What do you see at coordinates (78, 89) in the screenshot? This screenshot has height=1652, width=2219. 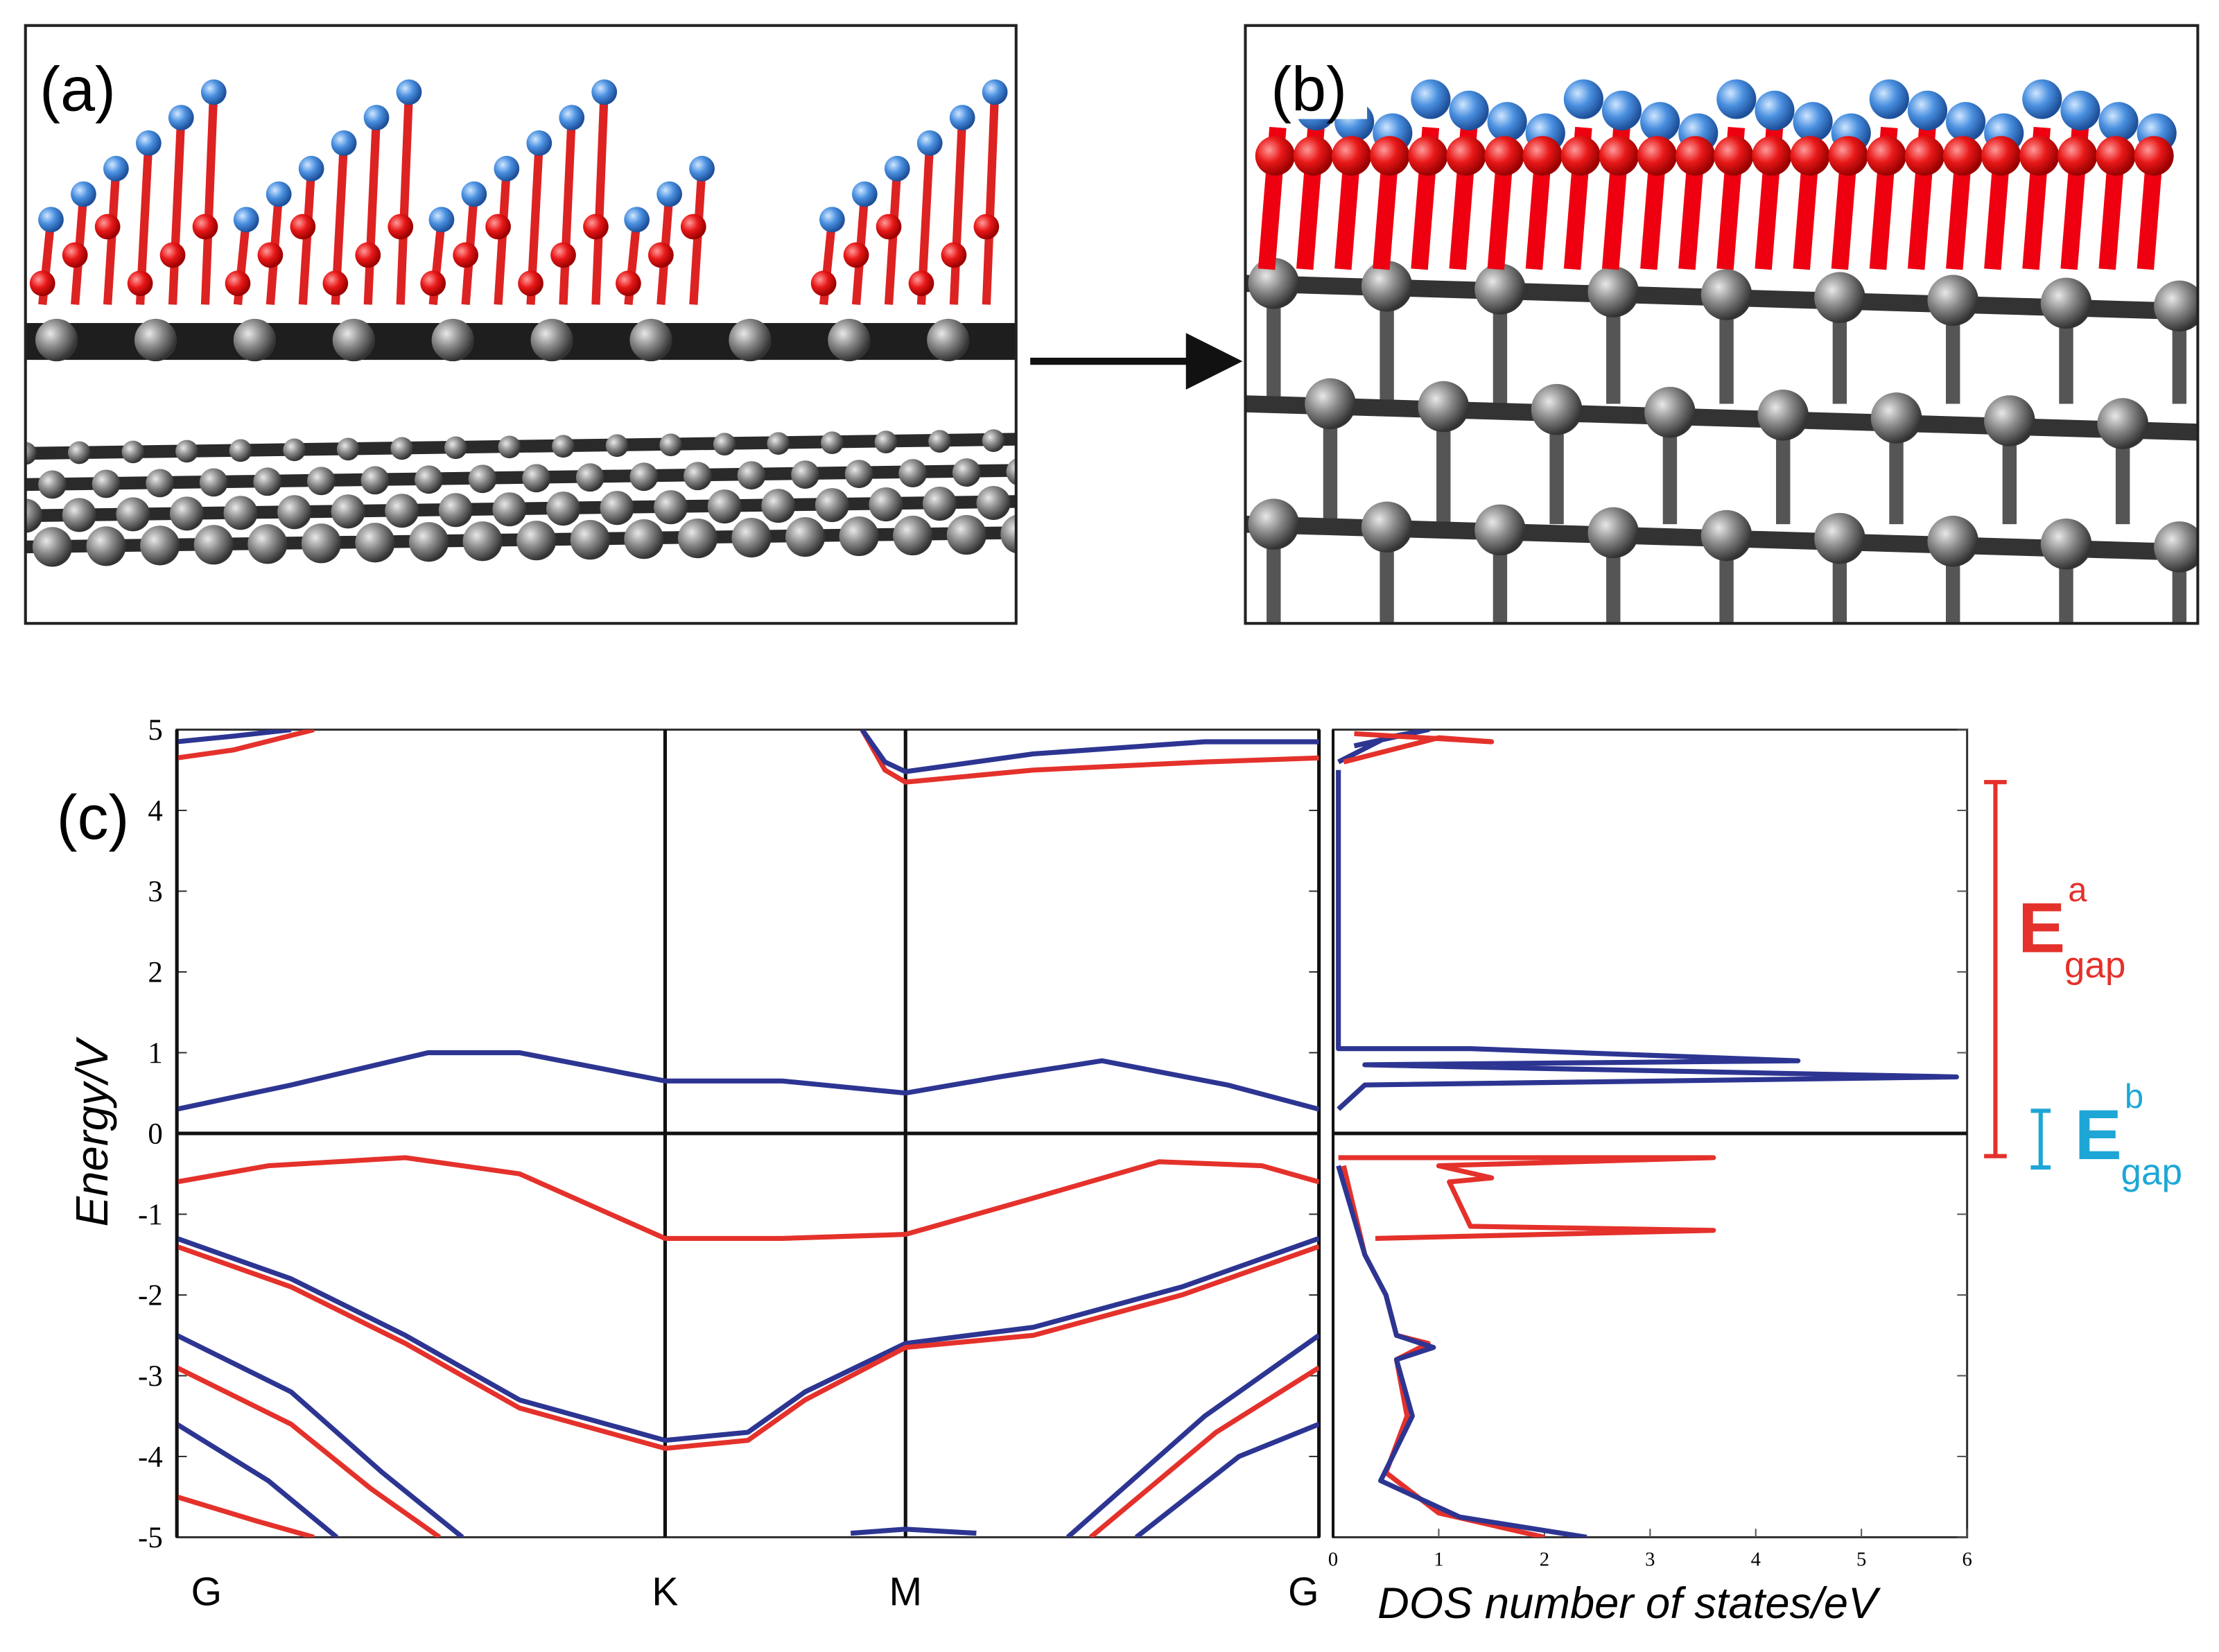 I see `panel-label: (a)` at bounding box center [78, 89].